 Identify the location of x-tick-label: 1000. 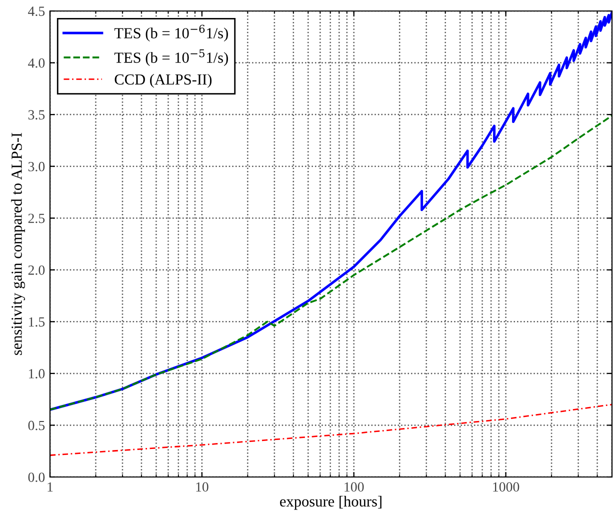
(506, 487).